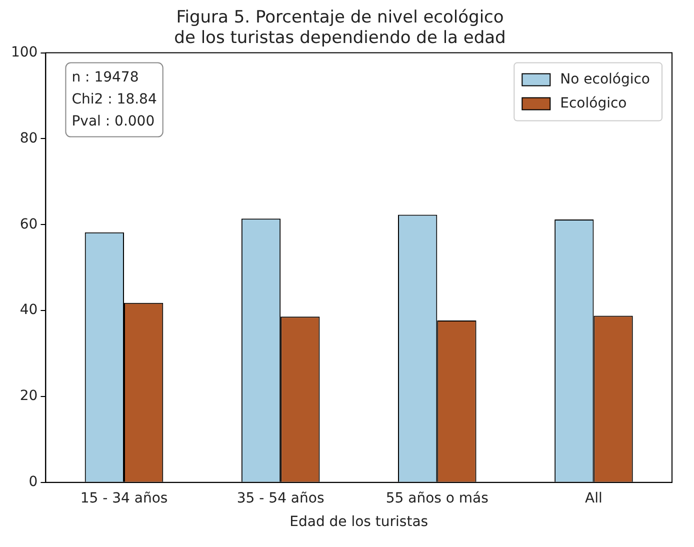  What do you see at coordinates (33, 482) in the screenshot?
I see `y-tick-label: 0` at bounding box center [33, 482].